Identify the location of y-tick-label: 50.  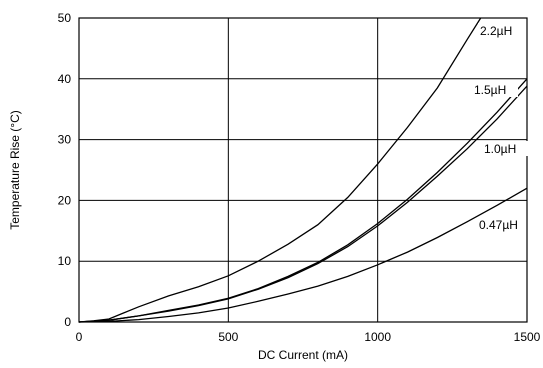
(65, 18).